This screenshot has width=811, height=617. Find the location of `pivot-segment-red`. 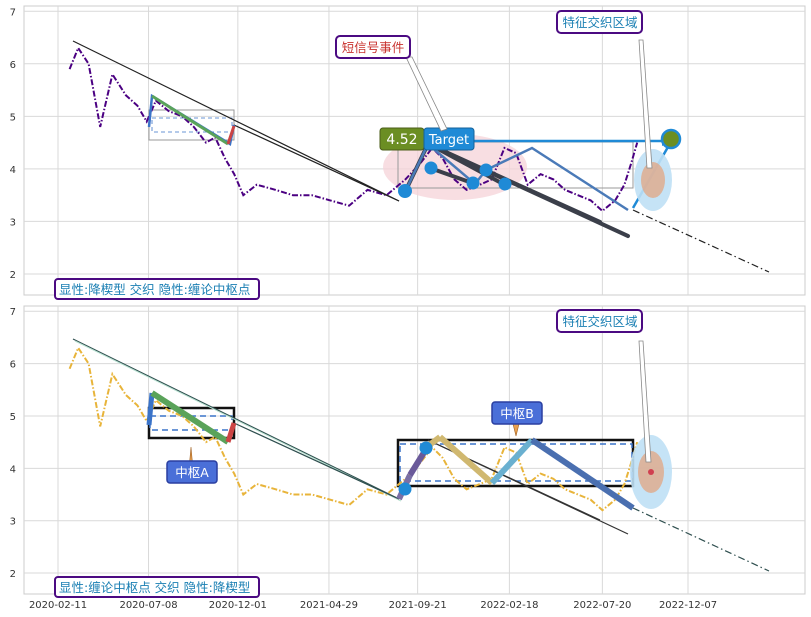

pivot-segment-red is located at coordinates (231, 135).